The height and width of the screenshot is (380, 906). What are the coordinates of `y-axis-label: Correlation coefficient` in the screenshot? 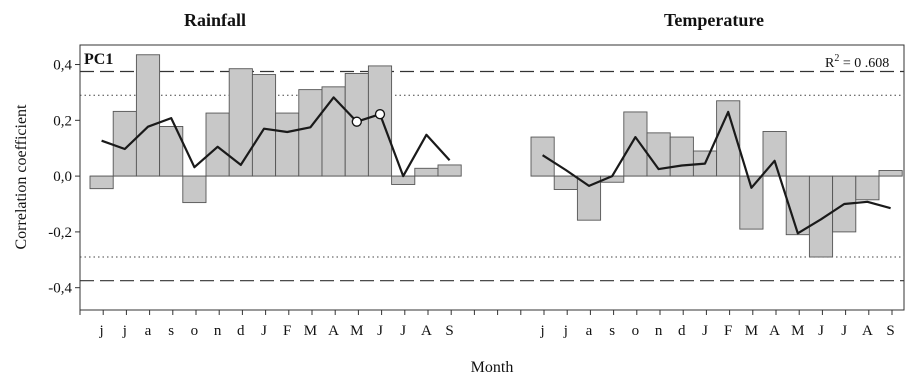 It's located at (21, 177).